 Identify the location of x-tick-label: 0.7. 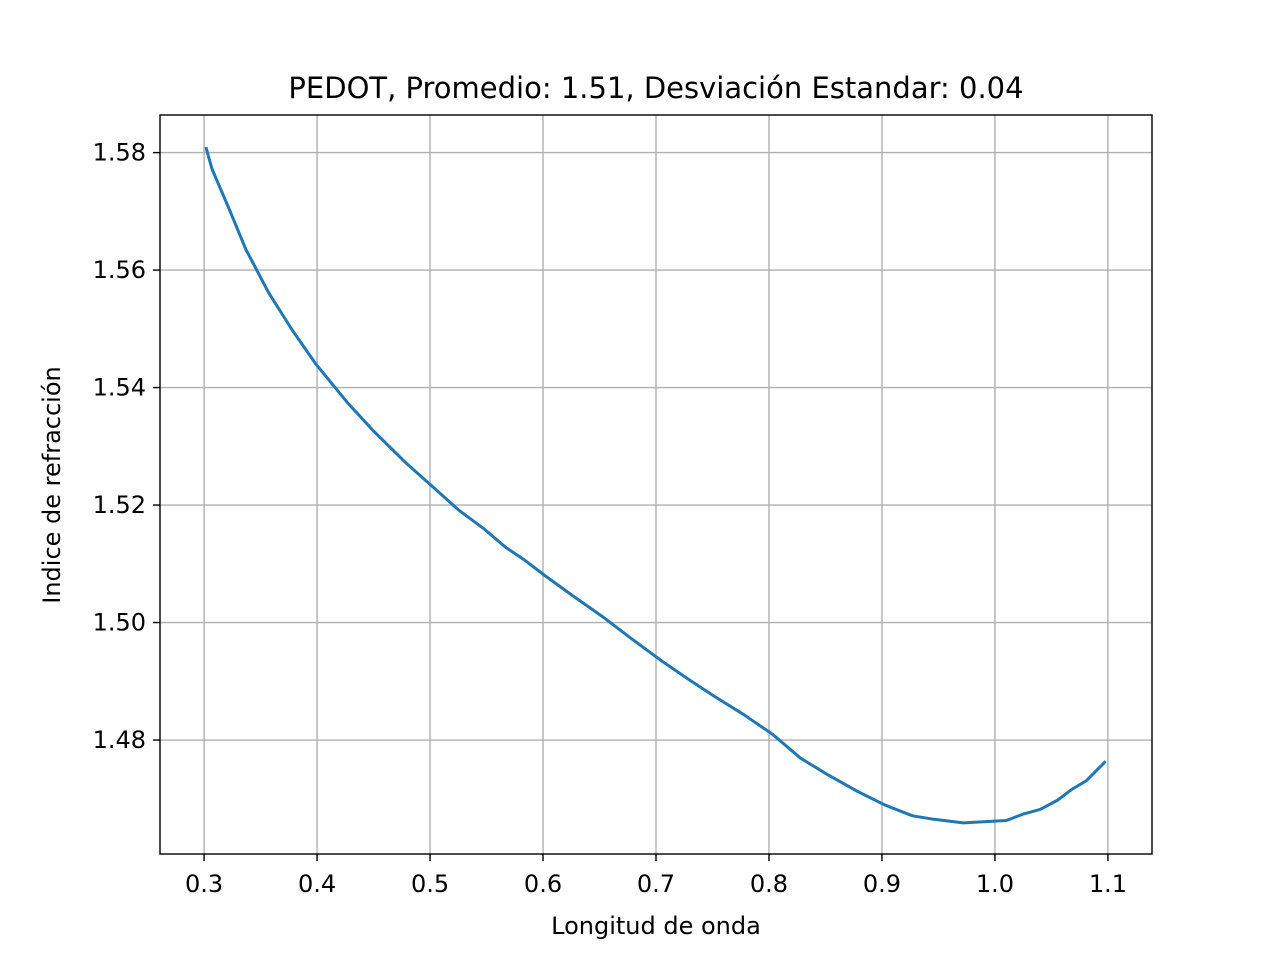
(656, 884).